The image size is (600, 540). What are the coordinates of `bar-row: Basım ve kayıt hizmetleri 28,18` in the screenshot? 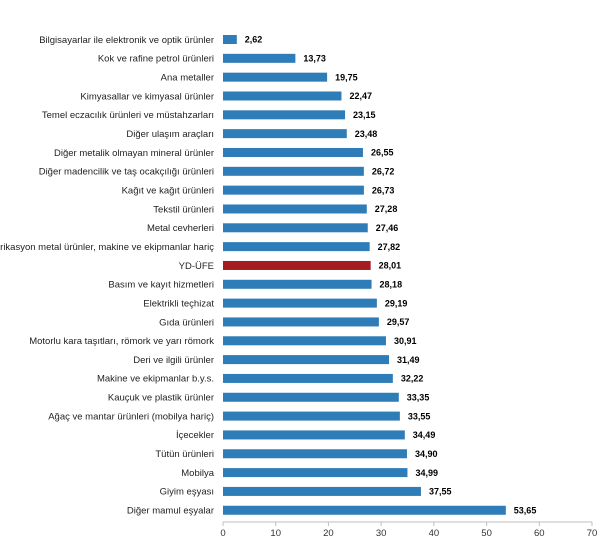 It's located at (255, 284).